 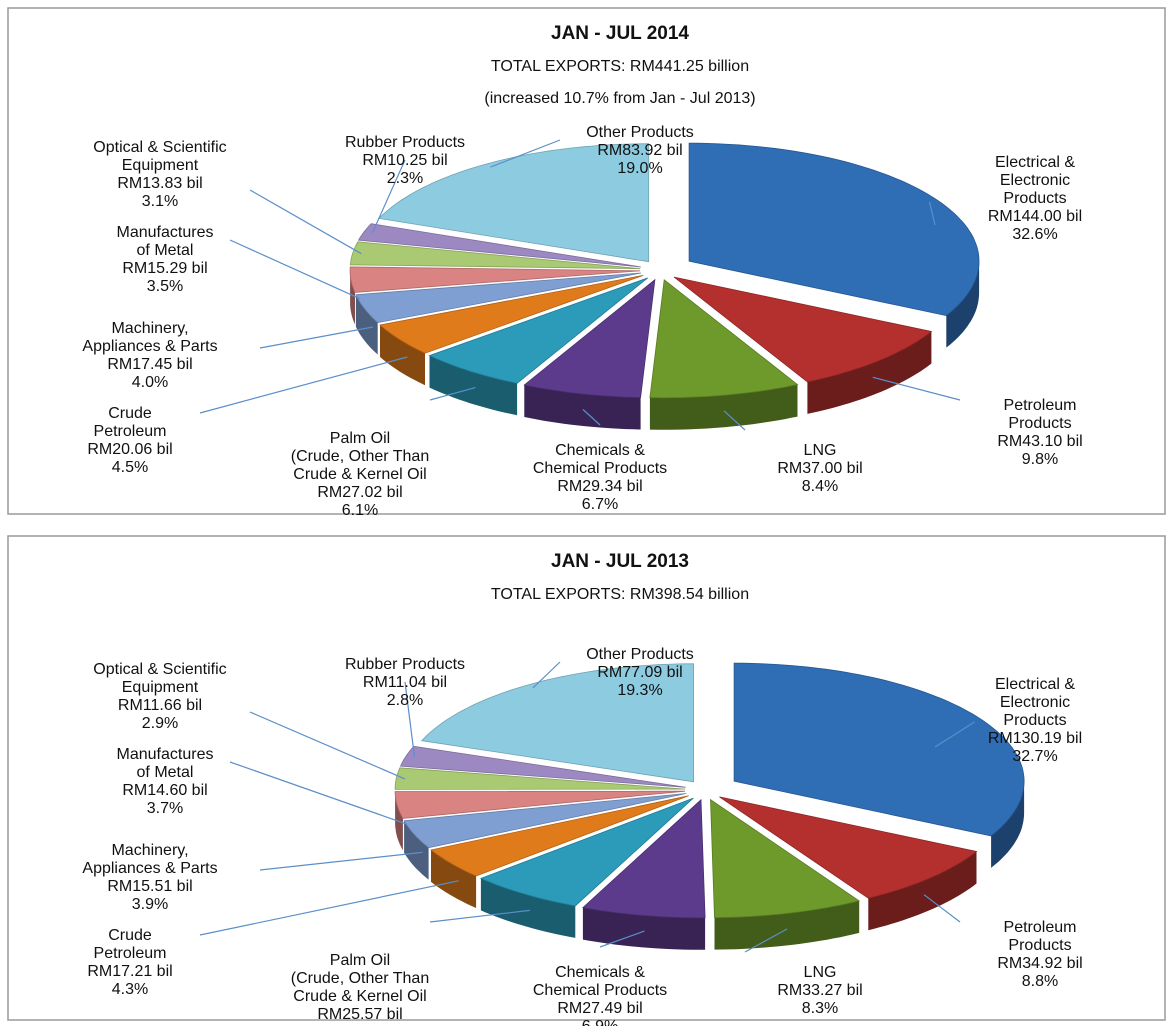 What do you see at coordinates (600, 504) in the screenshot?
I see `slice-share-label: 6.7%` at bounding box center [600, 504].